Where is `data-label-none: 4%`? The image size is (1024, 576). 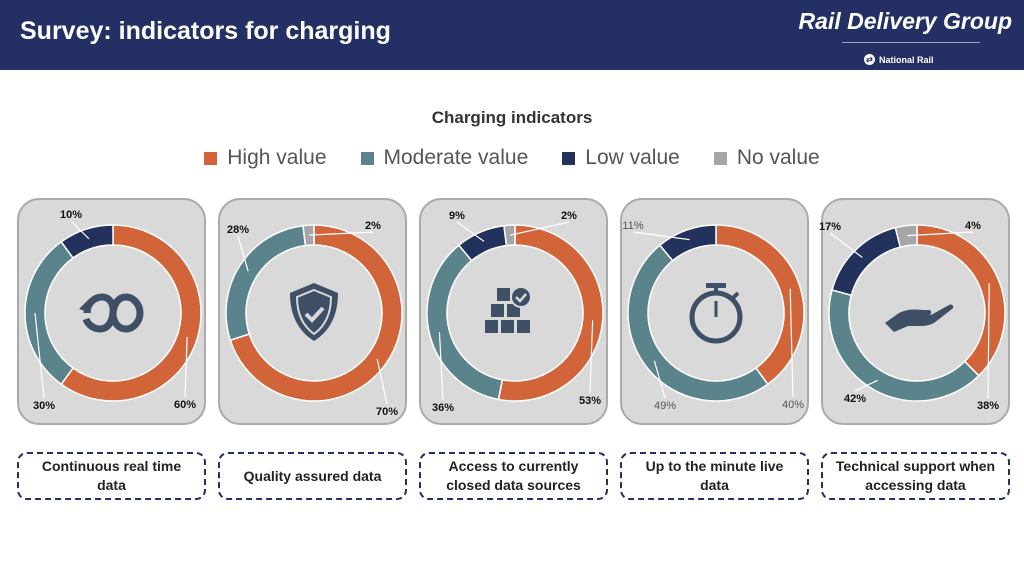
data-label-none: 4% is located at coordinates (973, 226).